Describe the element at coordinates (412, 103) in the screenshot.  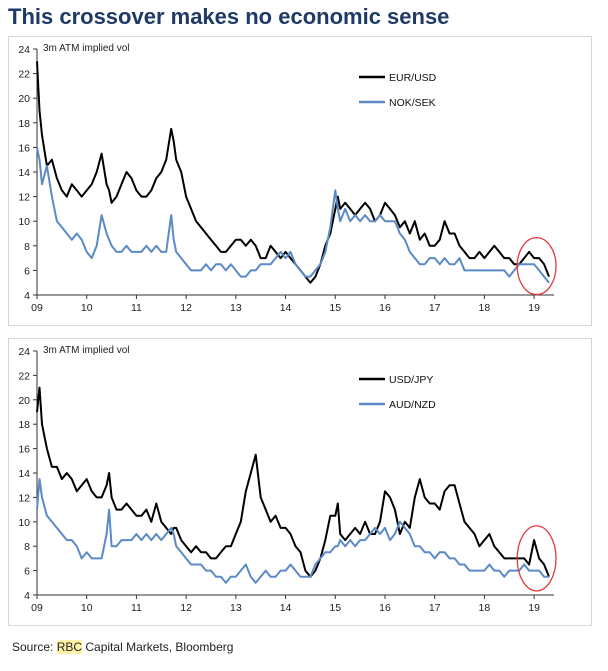
I see `legend-label: NOK/SEK` at that location.